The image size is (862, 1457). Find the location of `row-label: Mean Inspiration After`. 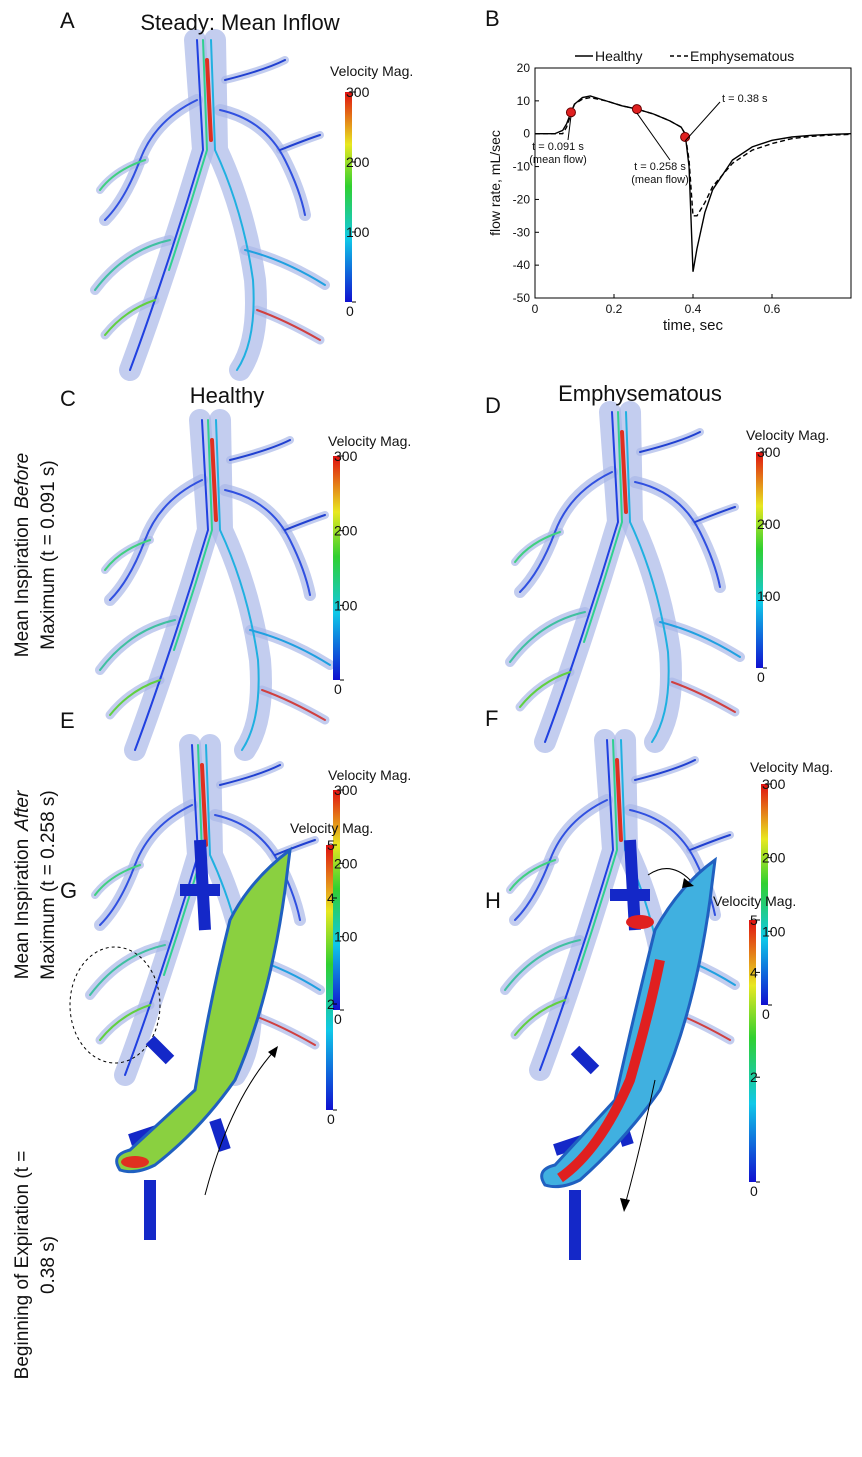

row-label: Mean Inspiration After is located at coordinates (22, 884).